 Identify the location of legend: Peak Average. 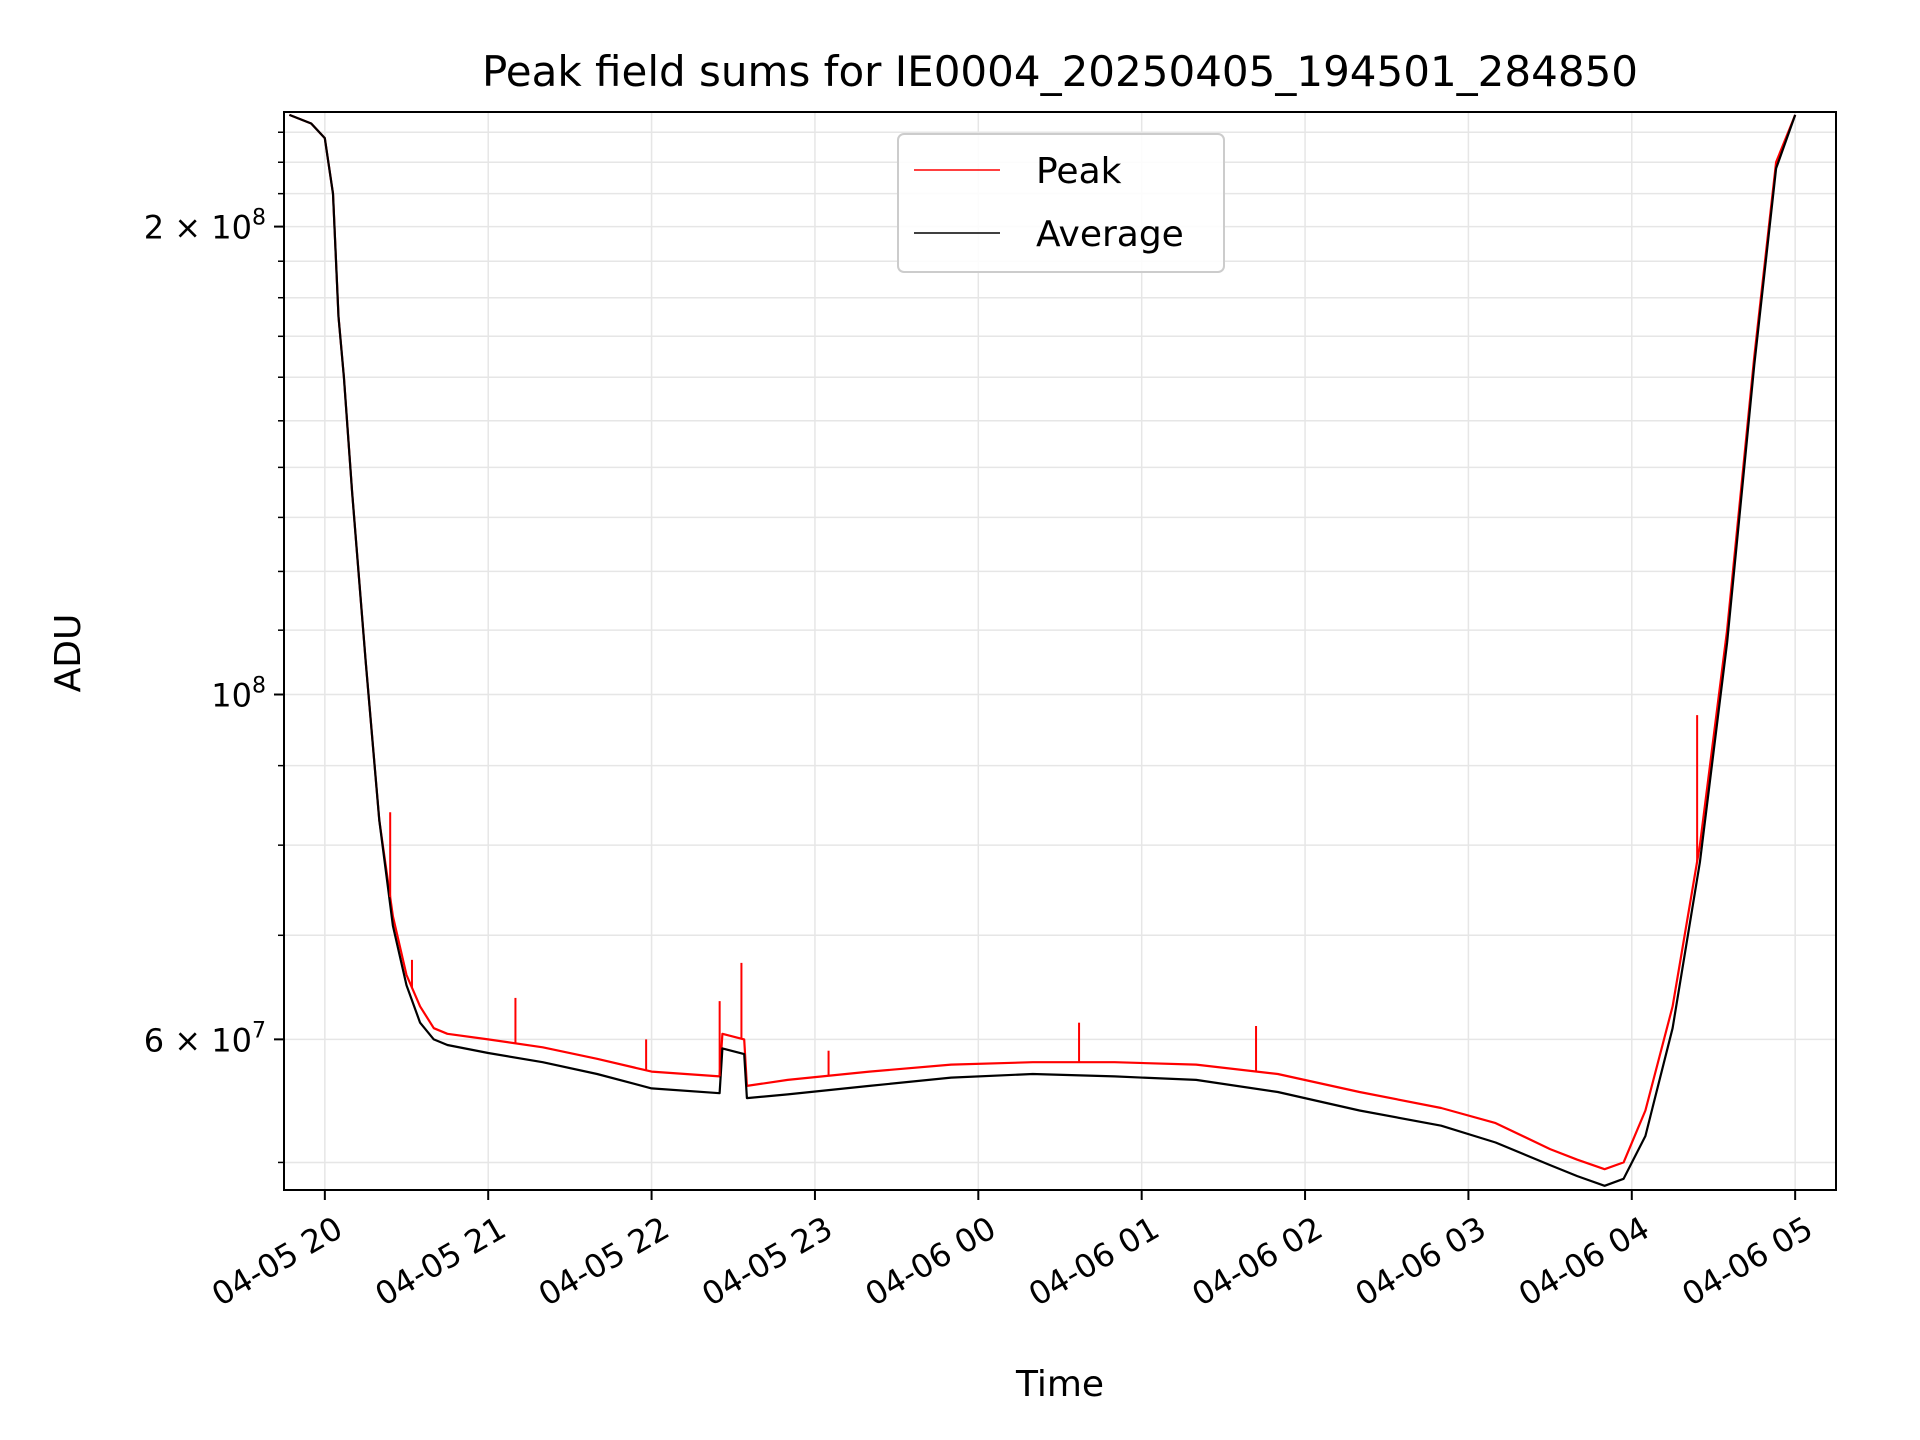
(1061, 203).